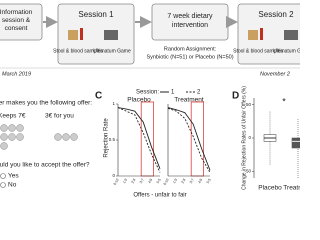 The image size is (320, 240). What do you see at coordinates (295, 143) in the screenshot?
I see `box` at bounding box center [295, 143].